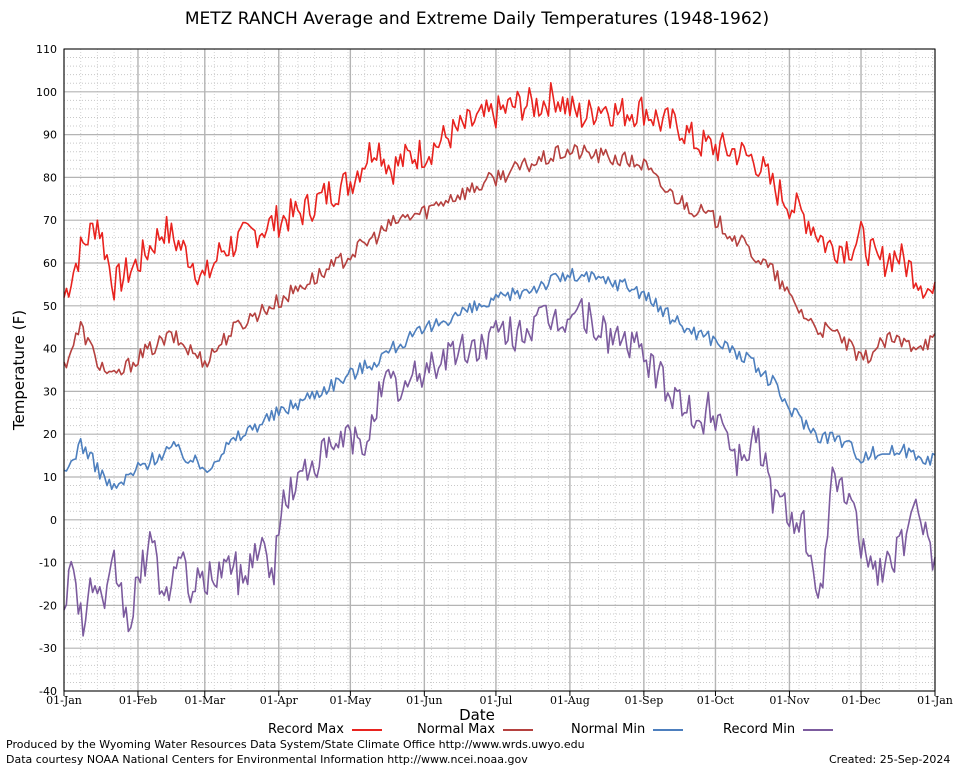  Describe the element at coordinates (366, 729) in the screenshot. I see `legend-swatch-record-max` at that location.